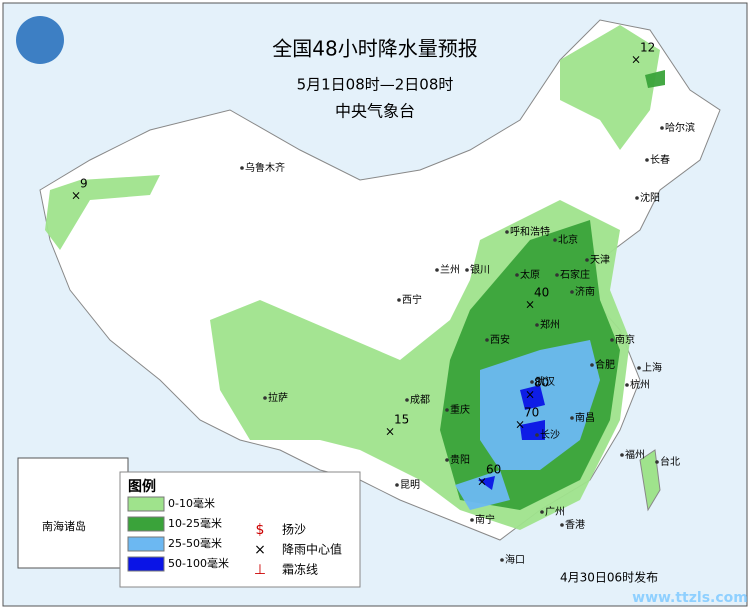 The height and width of the screenshot is (613, 750). What do you see at coordinates (265, 167) in the screenshot?
I see `city-label: 乌鲁木齐` at bounding box center [265, 167].